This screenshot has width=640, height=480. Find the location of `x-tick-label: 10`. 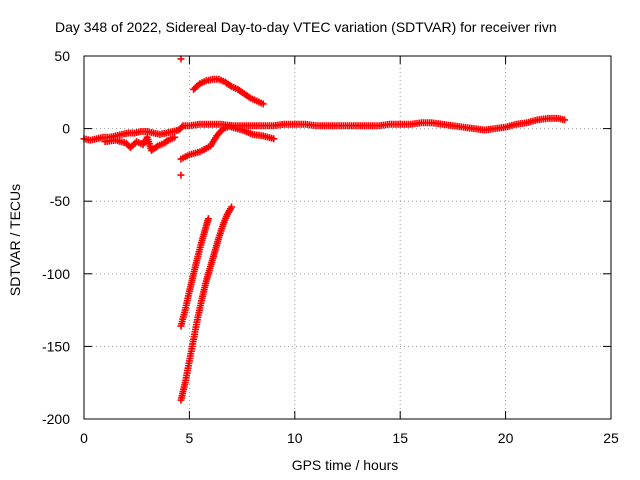

x-tick-label: 10 is located at coordinates (295, 438).